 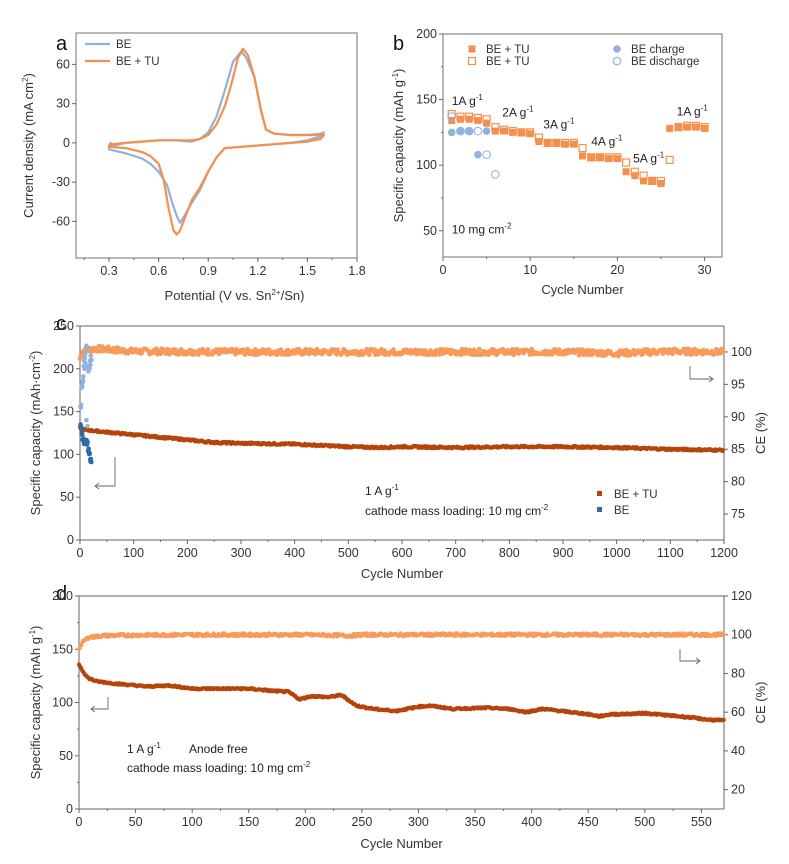 What do you see at coordinates (559, 123) in the screenshot?
I see `annotation: 3A g-1` at bounding box center [559, 123].